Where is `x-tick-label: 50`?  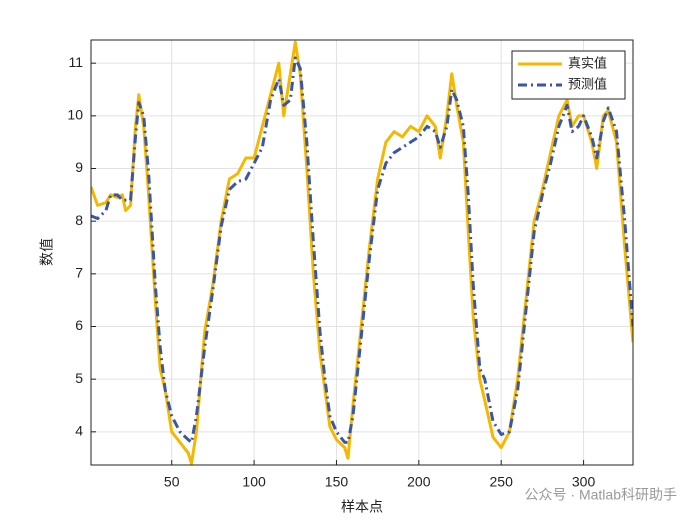 x-tick-label: 50 is located at coordinates (172, 482).